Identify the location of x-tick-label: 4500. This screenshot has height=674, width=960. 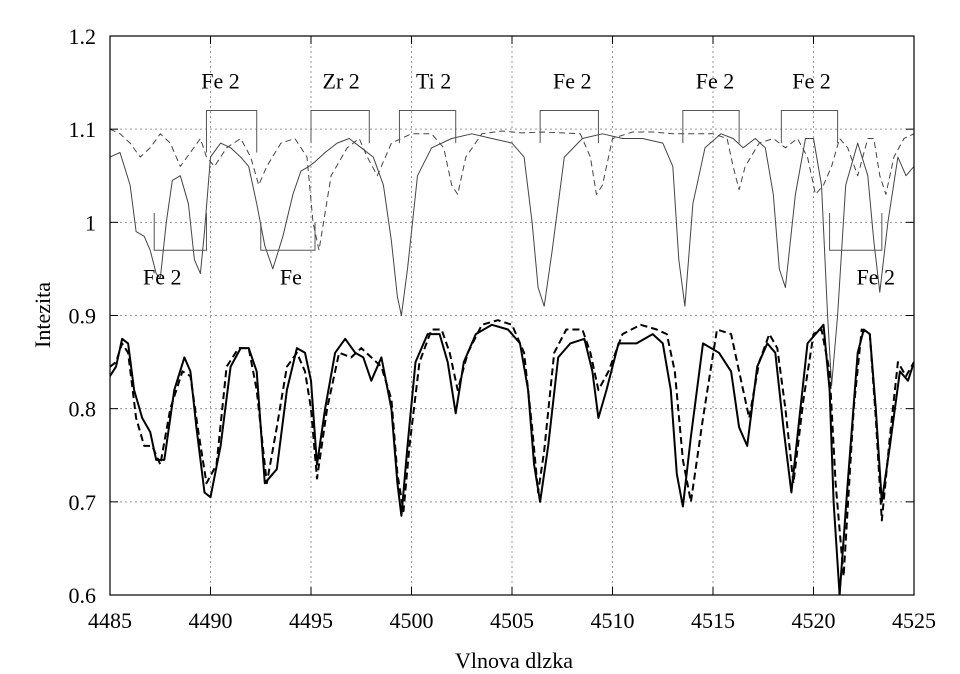
(412, 620).